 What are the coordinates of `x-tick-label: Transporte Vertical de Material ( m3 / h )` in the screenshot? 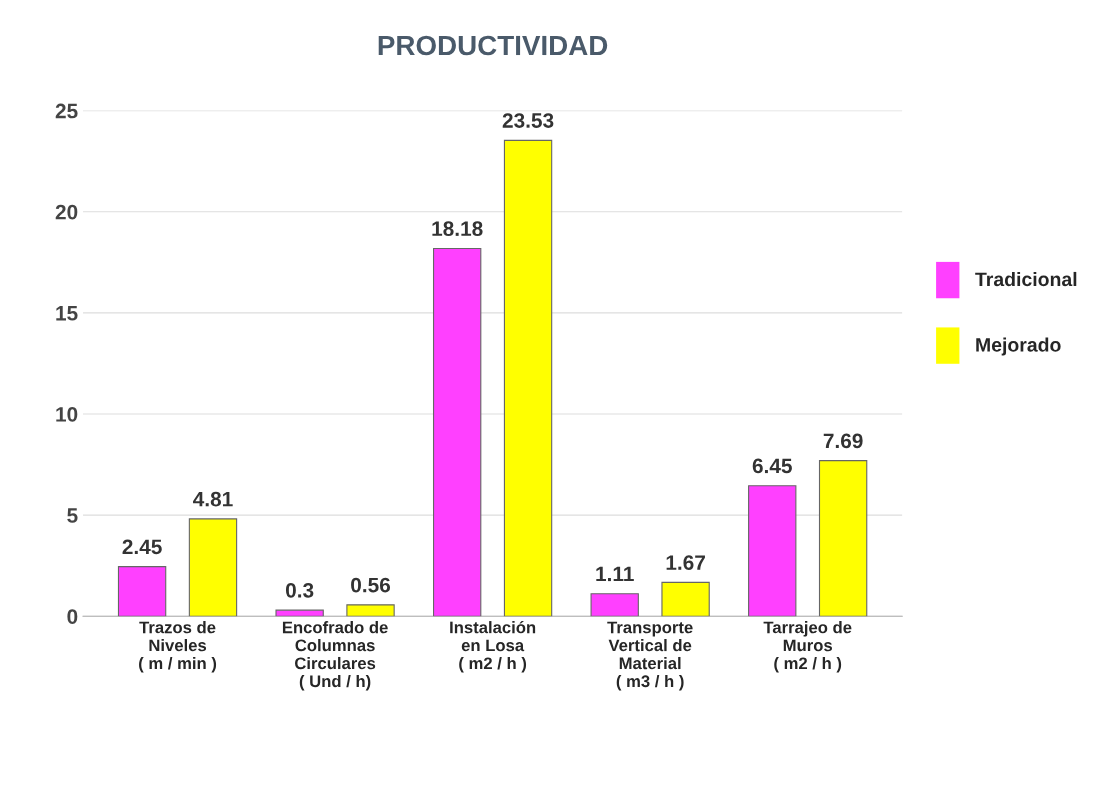 It's located at (650, 656).